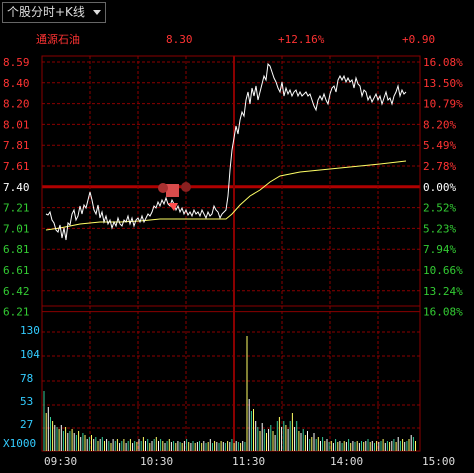 The image size is (474, 473). What do you see at coordinates (443, 291) in the screenshot?
I see `percent-tick-label: 13.24%` at bounding box center [443, 291].